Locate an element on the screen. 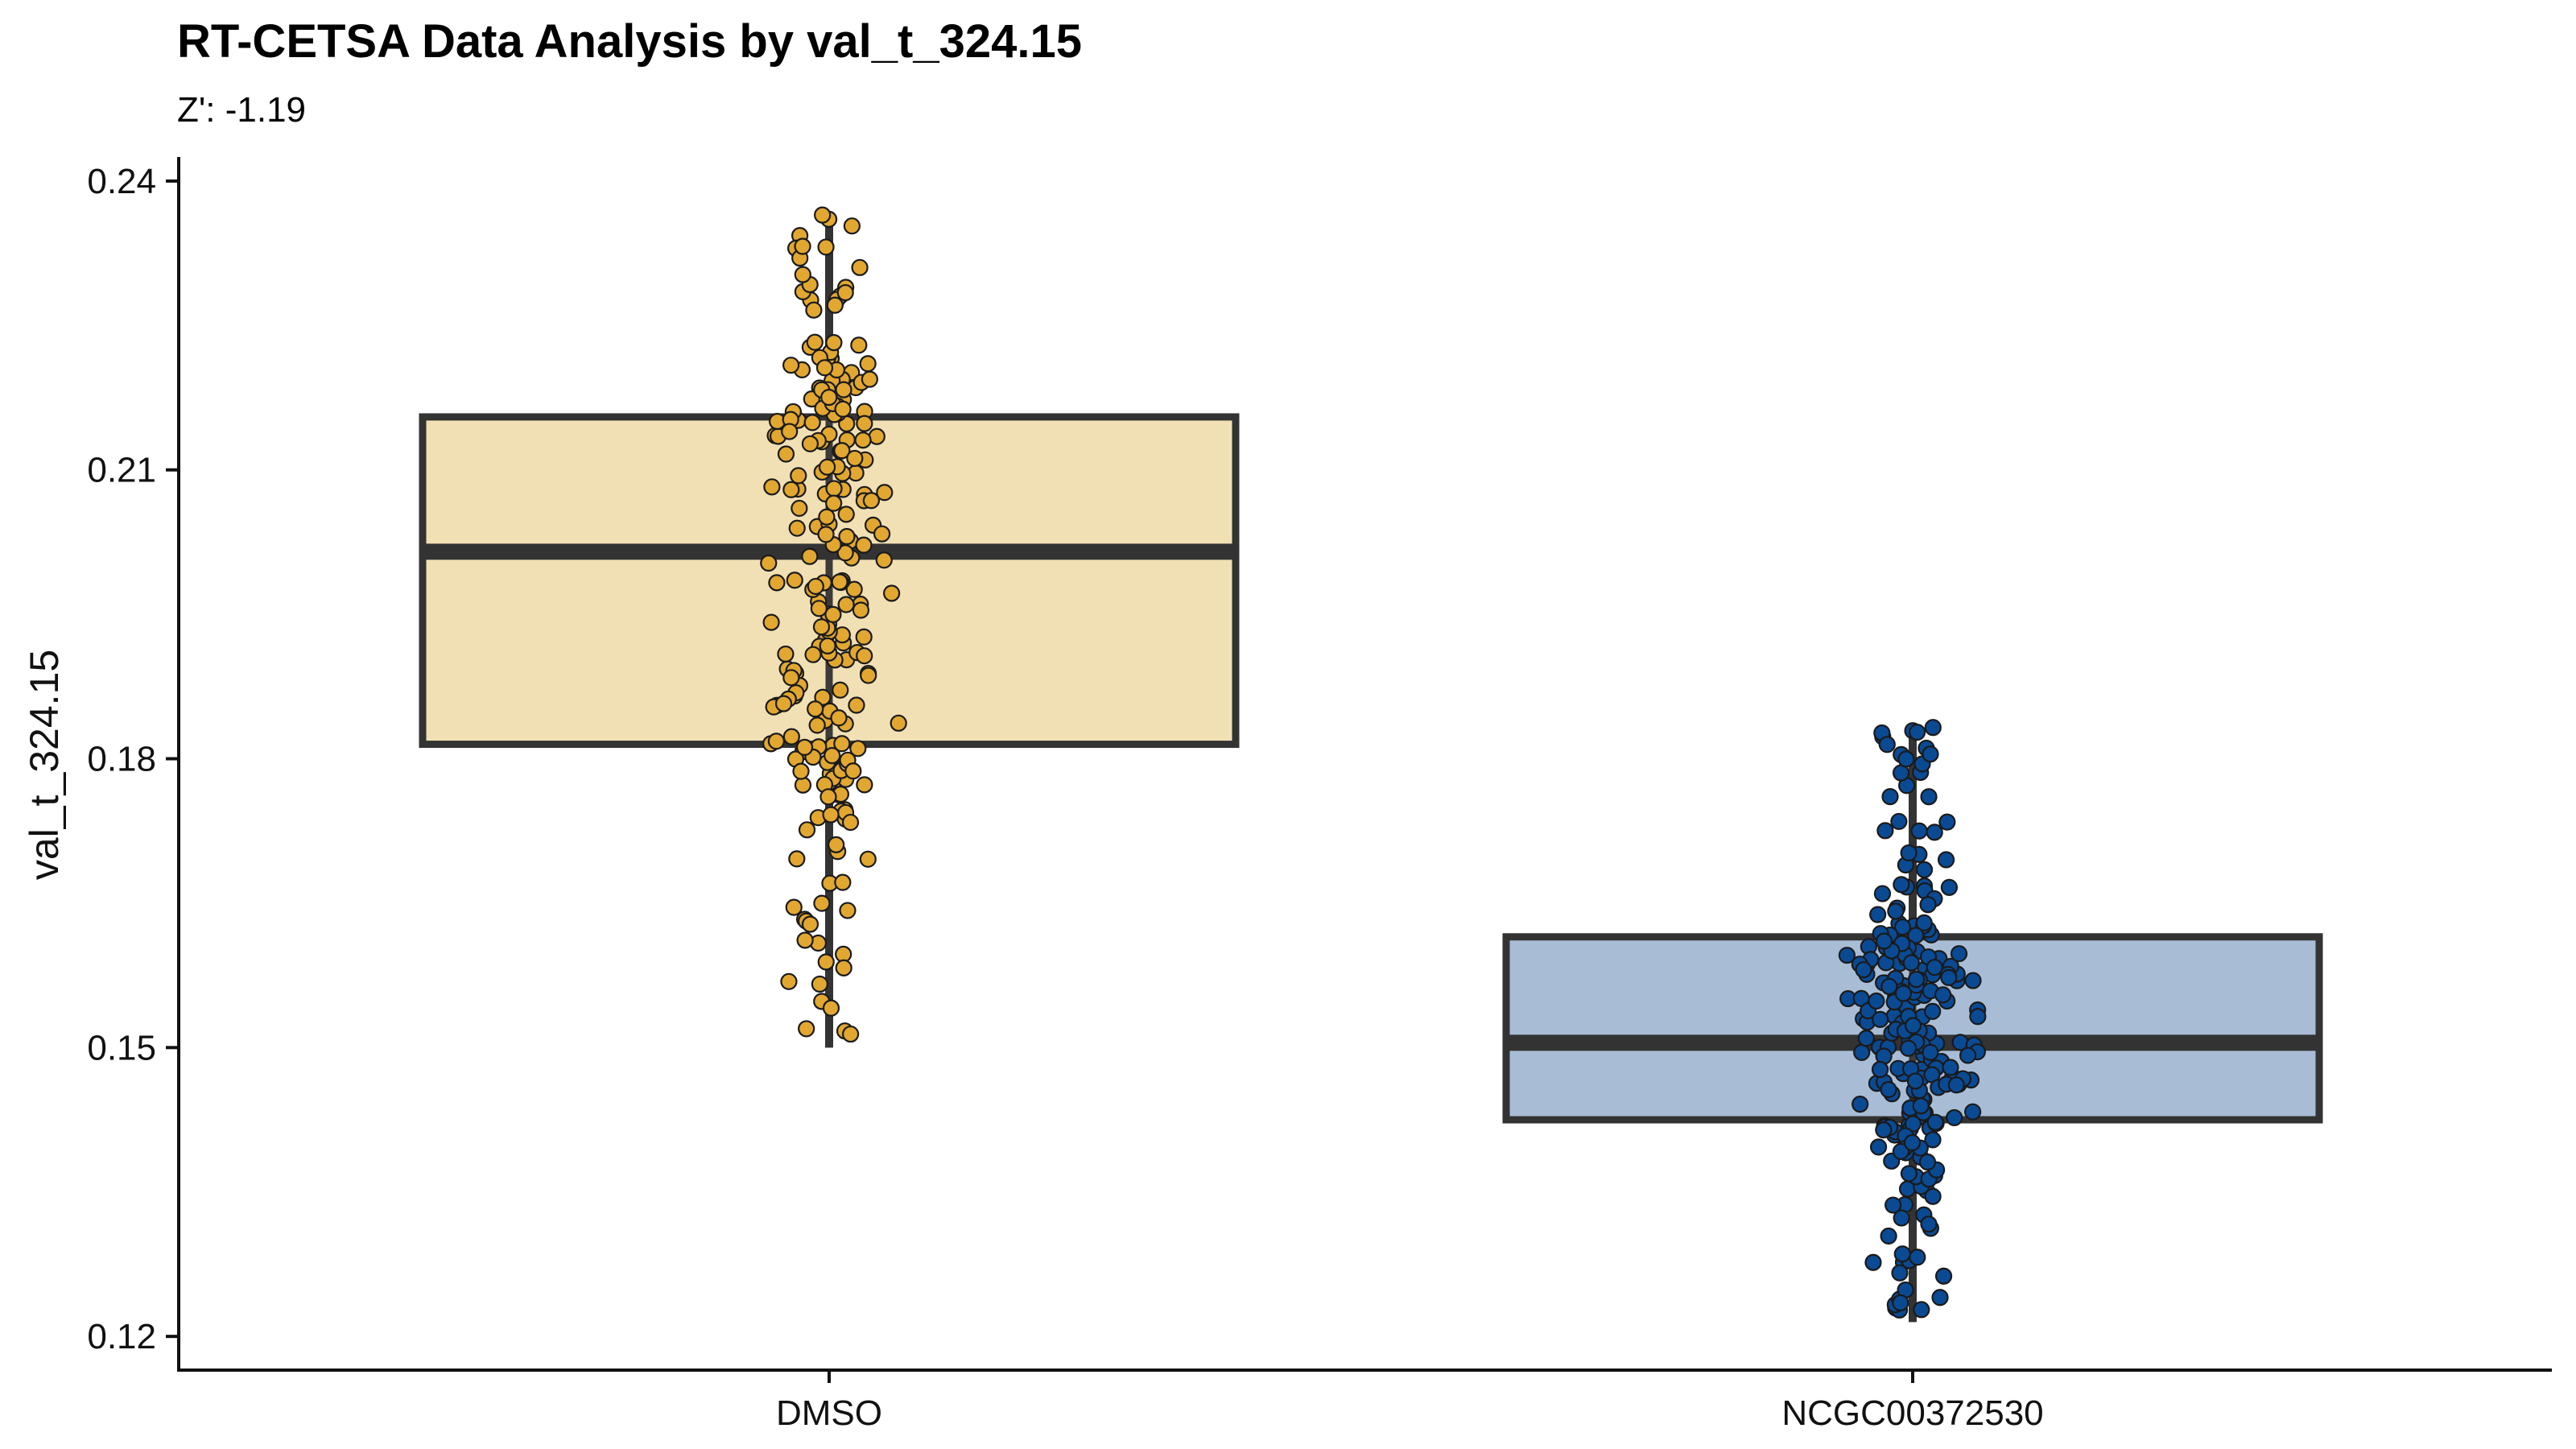 The width and height of the screenshot is (2576, 1449). x-tick-label: NCGC00372530 is located at coordinates (1912, 1413).